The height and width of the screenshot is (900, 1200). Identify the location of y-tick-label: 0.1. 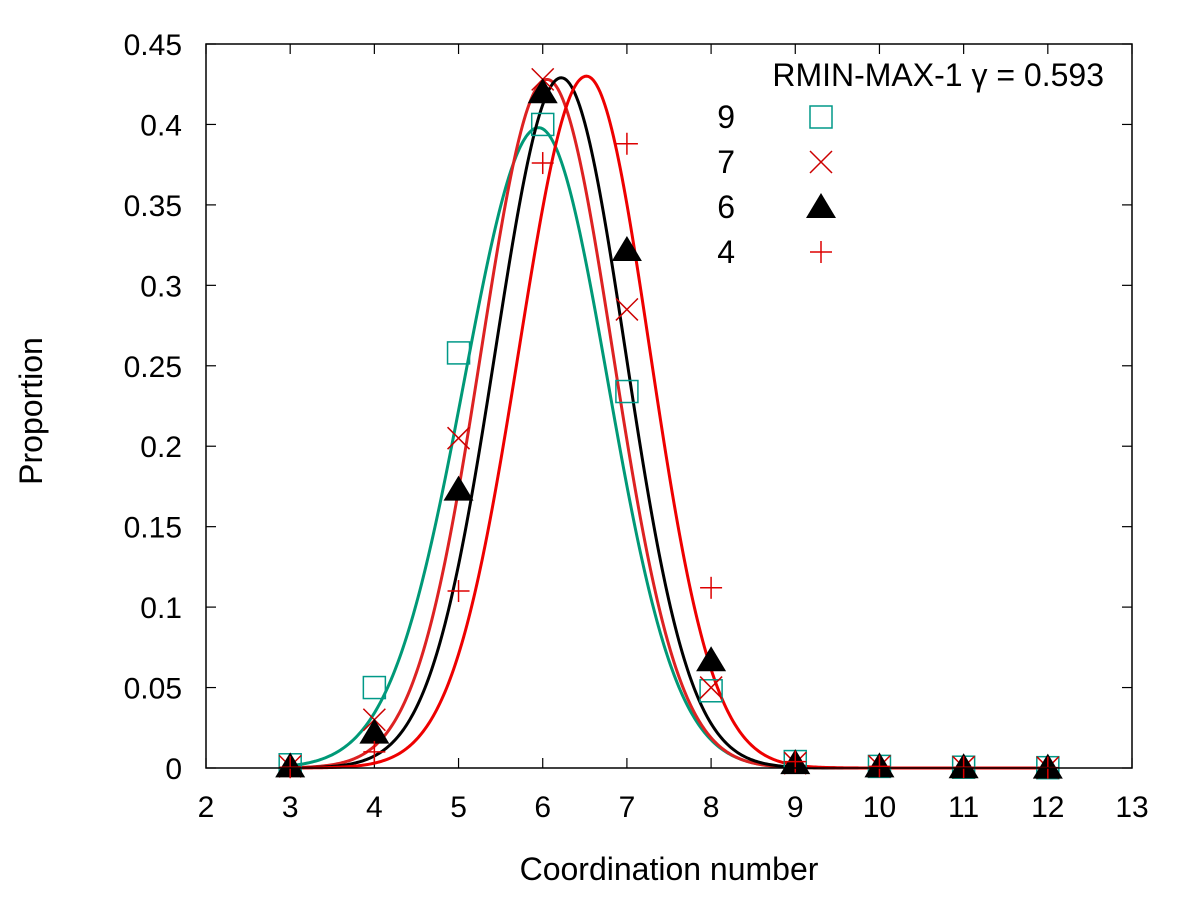
(161, 608).